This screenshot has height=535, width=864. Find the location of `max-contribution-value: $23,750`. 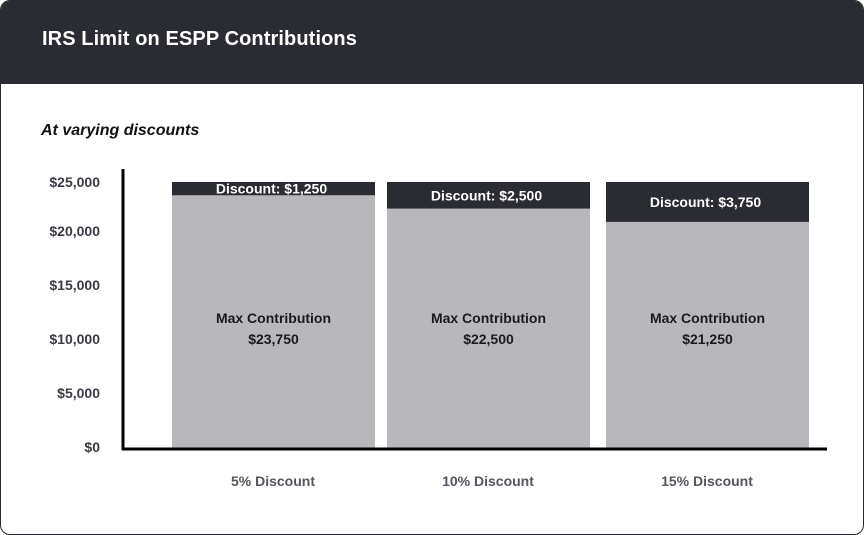

max-contribution-value: $23,750 is located at coordinates (273, 339).